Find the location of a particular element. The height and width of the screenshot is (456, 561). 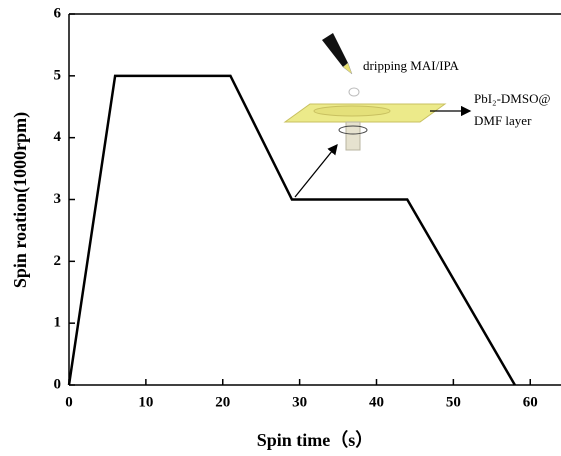

y-tick-label: 5 is located at coordinates (58, 75).